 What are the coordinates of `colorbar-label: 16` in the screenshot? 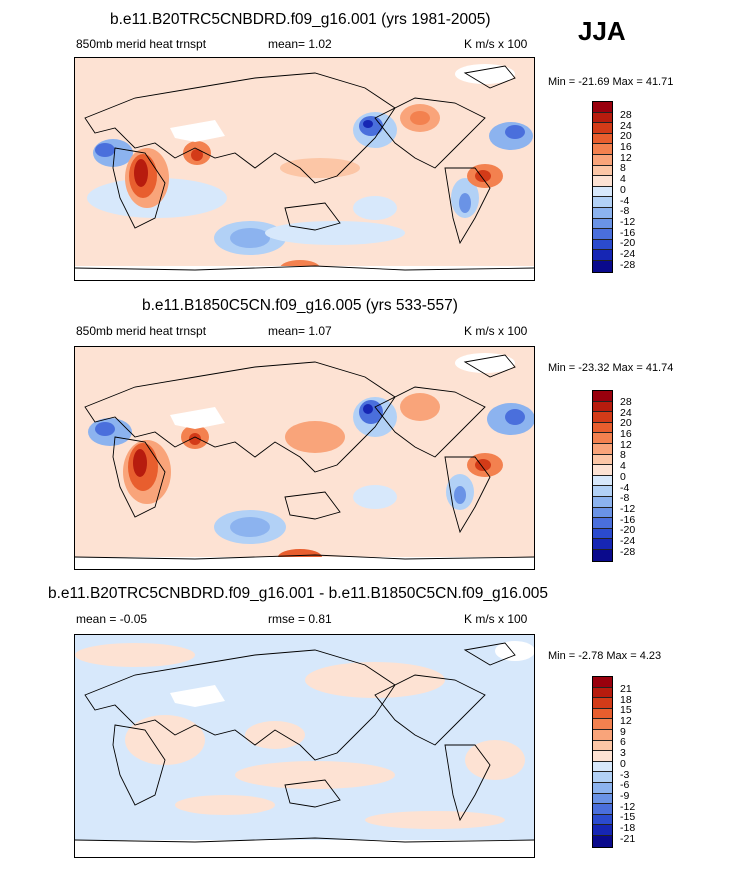 It's located at (626, 147).